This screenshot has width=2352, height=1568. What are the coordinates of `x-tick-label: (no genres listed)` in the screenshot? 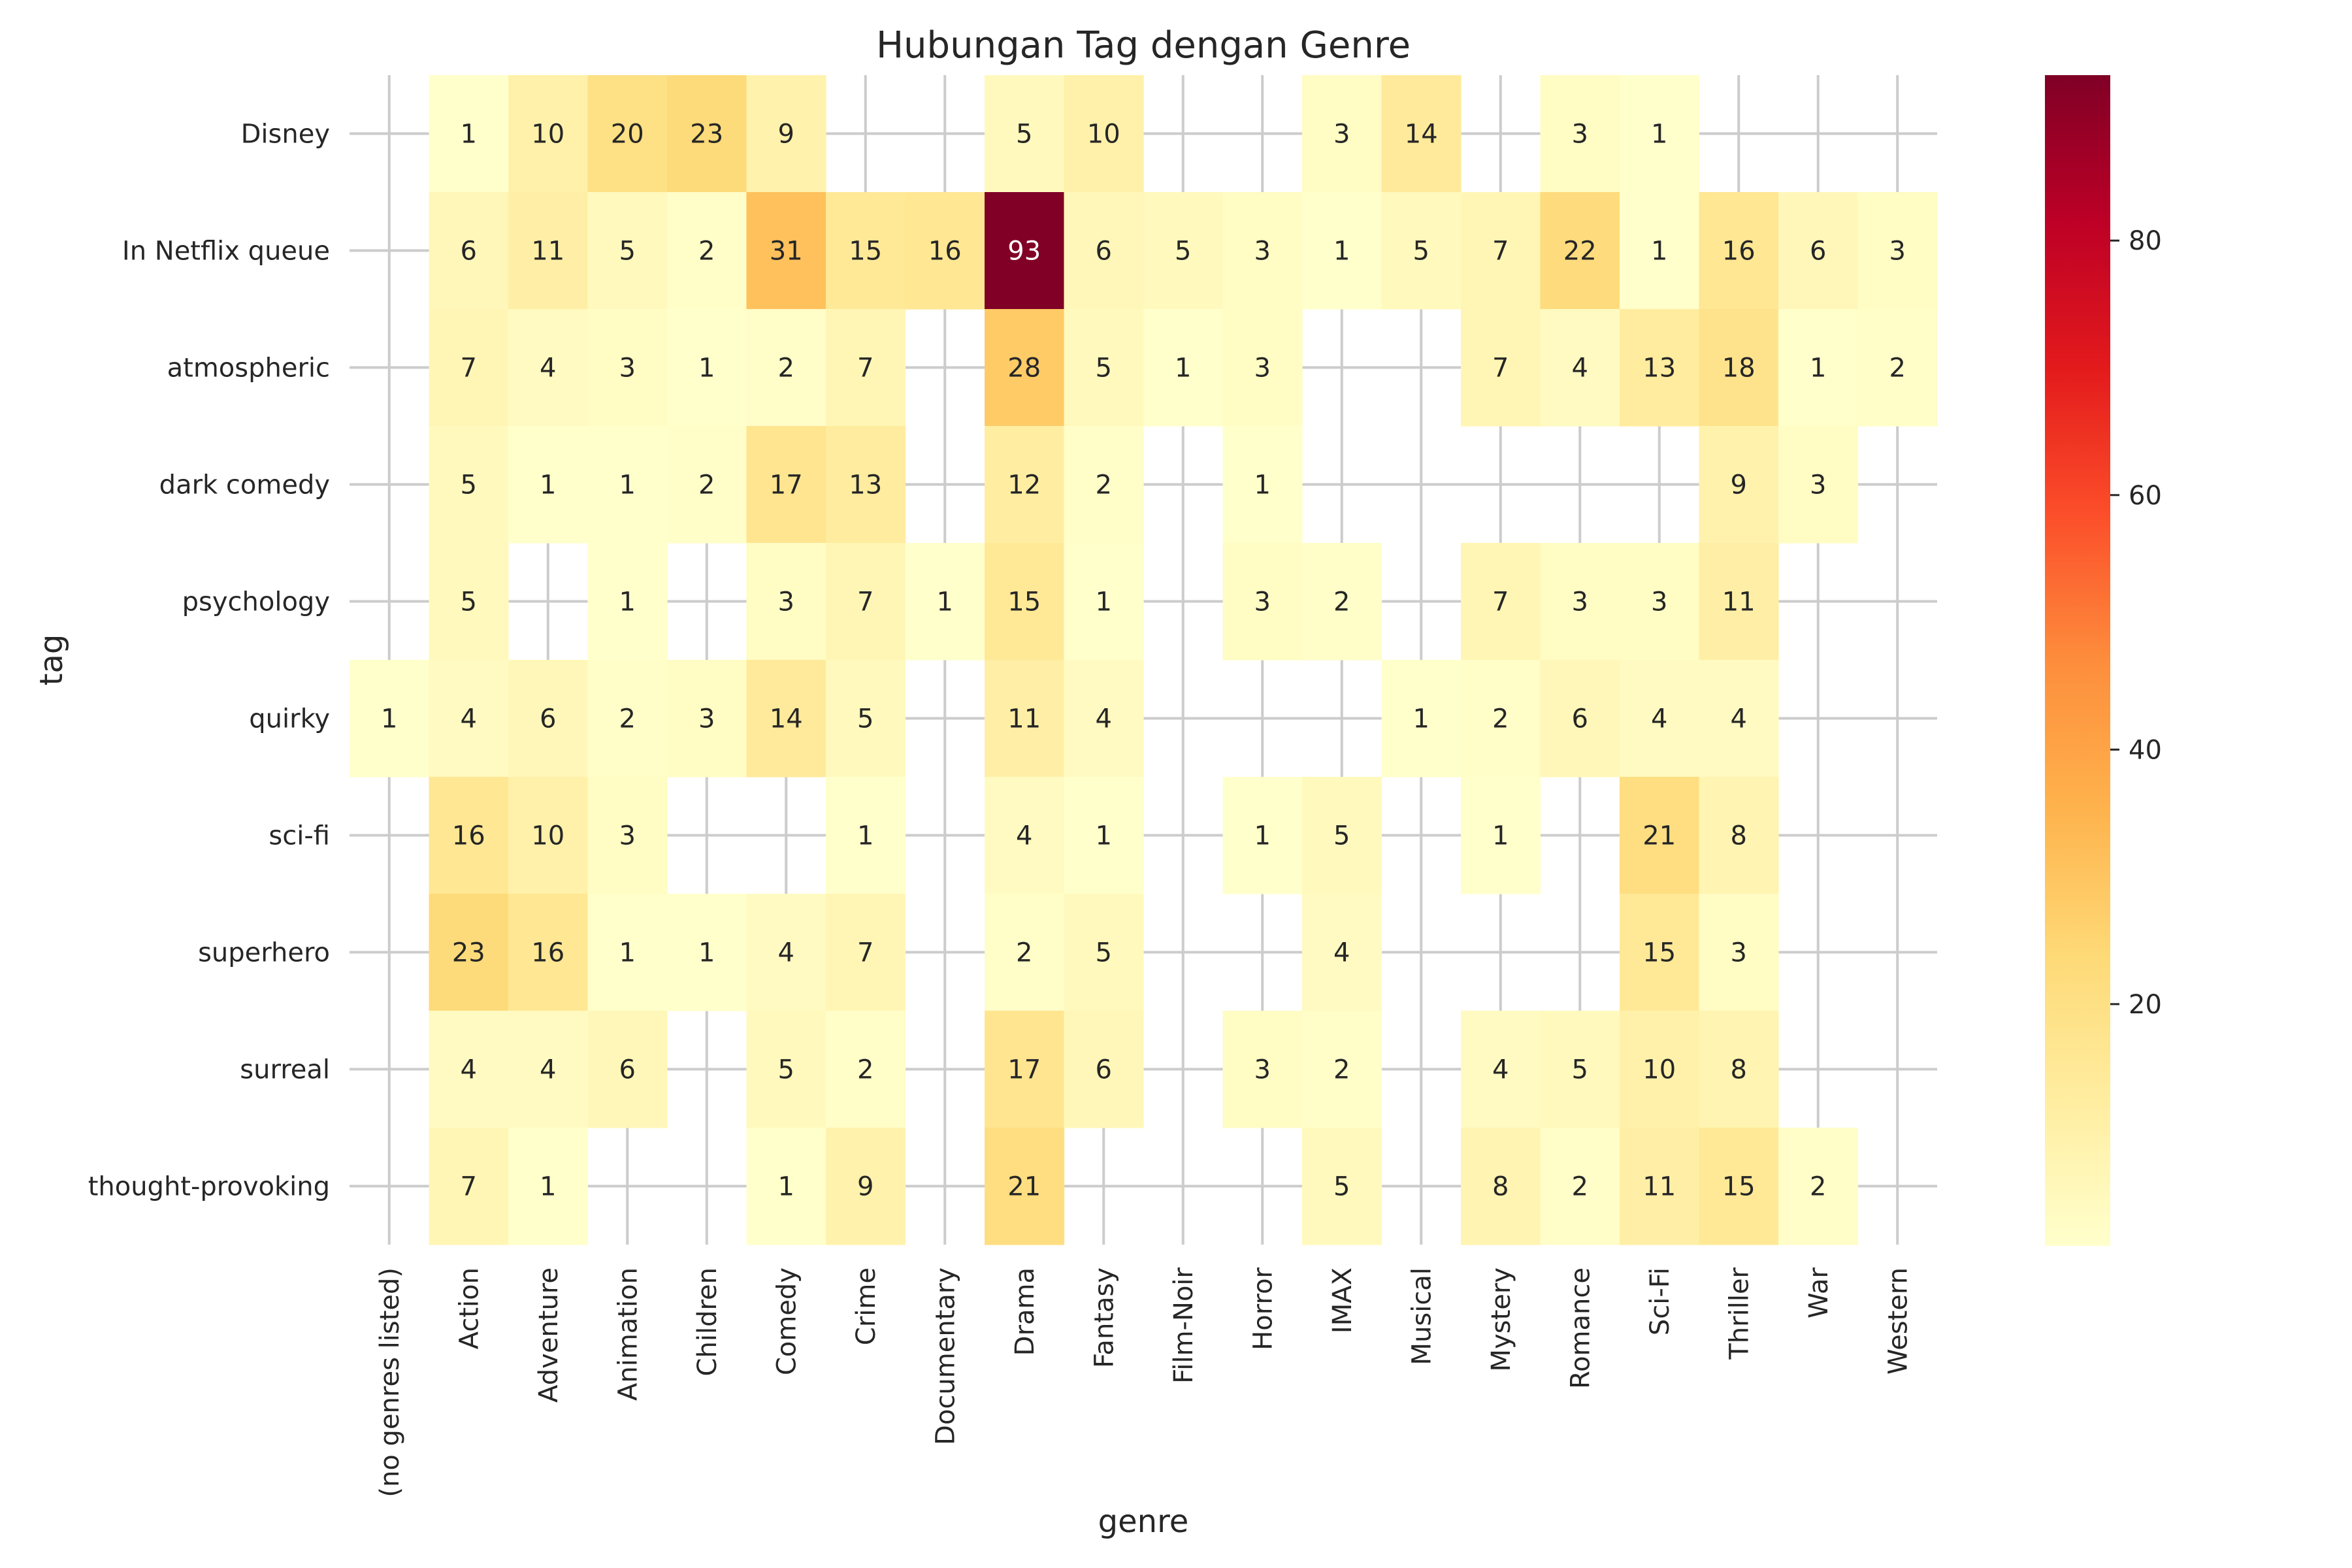 It's located at (390, 1382).